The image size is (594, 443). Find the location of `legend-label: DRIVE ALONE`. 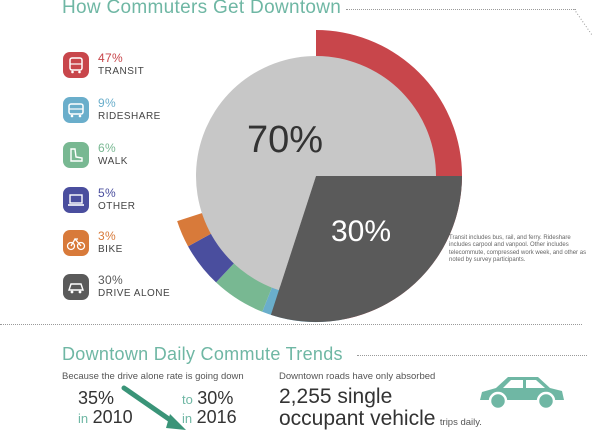

legend-label: DRIVE ALONE is located at coordinates (134, 293).